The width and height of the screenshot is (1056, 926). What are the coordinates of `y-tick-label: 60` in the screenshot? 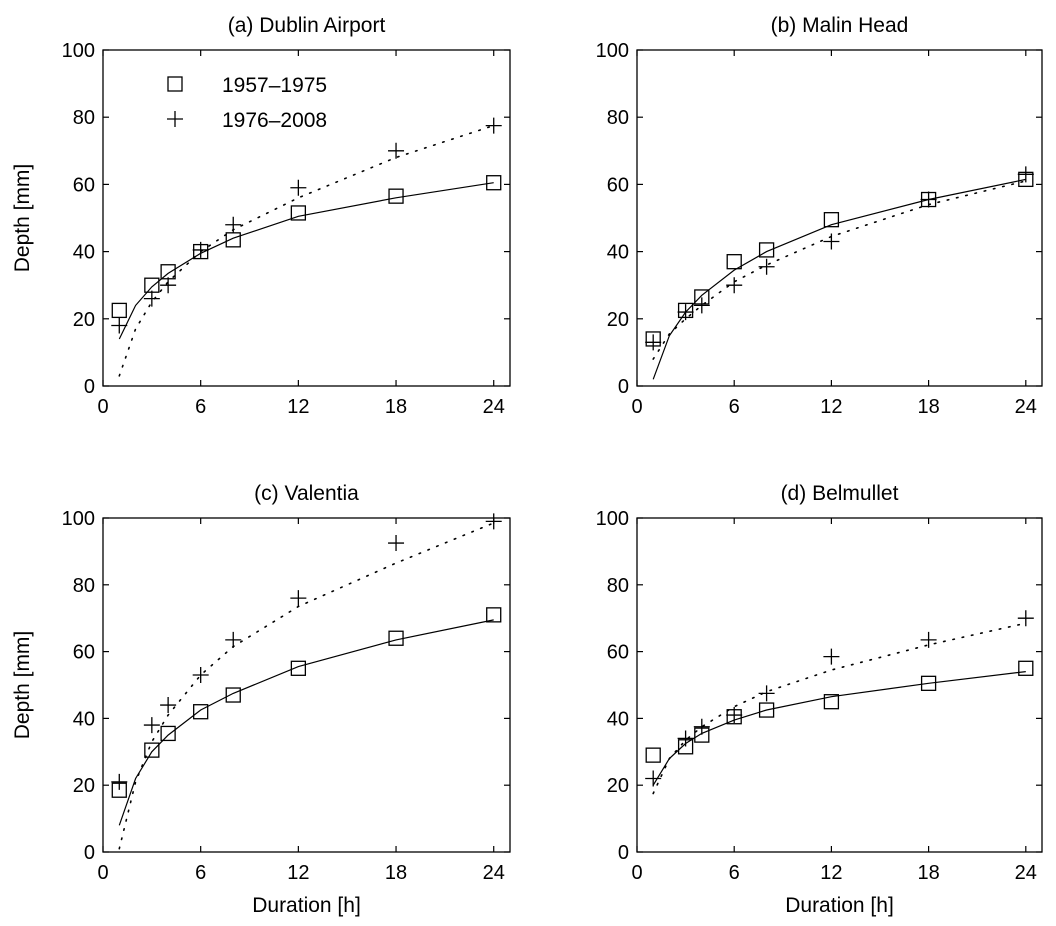 It's located at (618, 653).